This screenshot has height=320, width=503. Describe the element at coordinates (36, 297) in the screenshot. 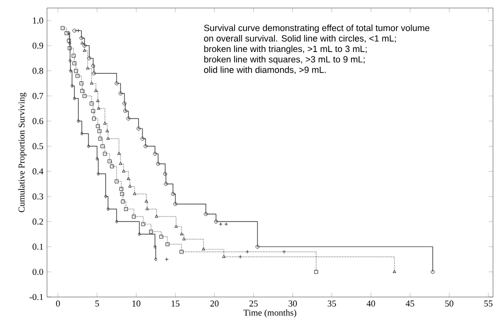

I see `y-tick-label: -0.1` at that location.